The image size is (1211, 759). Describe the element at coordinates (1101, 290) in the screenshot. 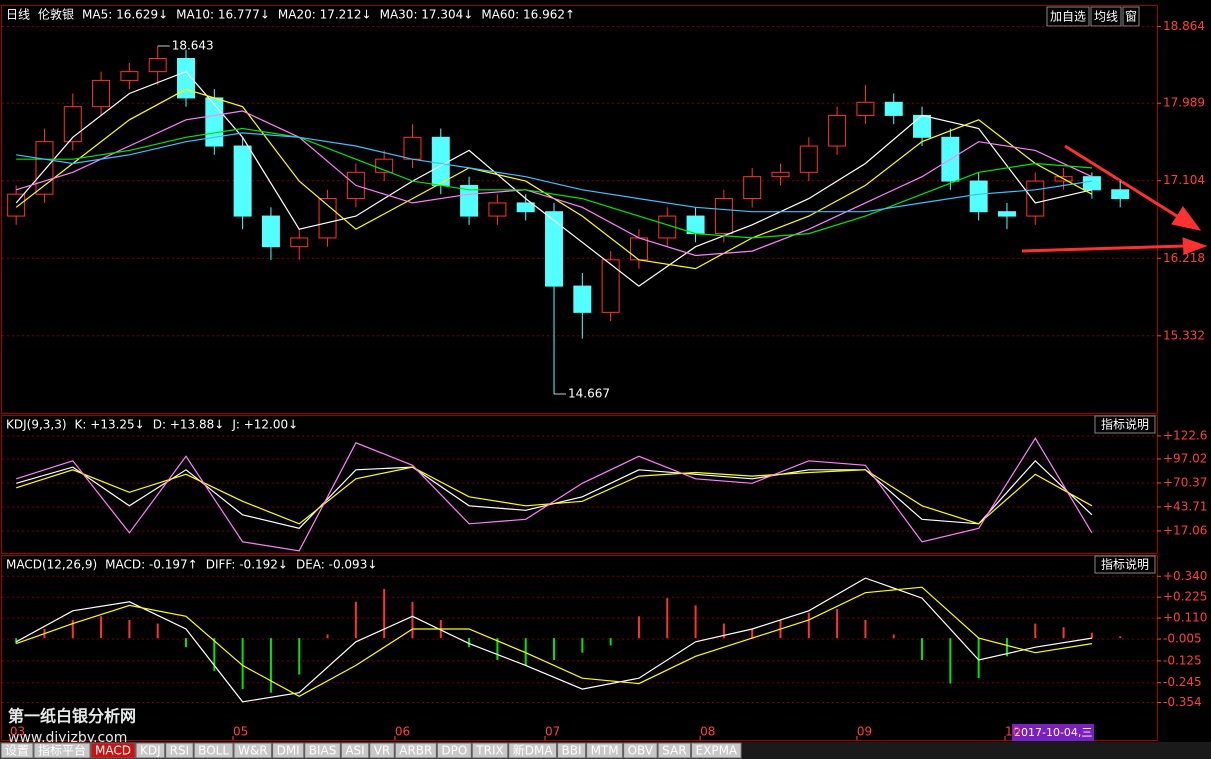

I see `toolbar: 加自选 均线 窗 指标说明 指标说明` at that location.